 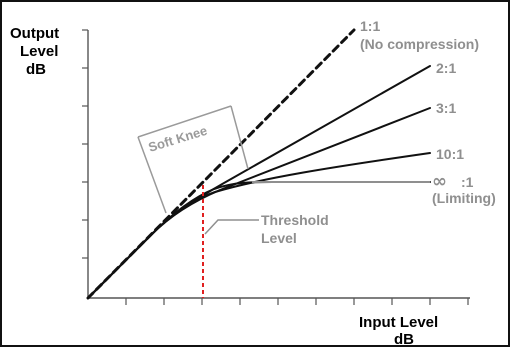 What do you see at coordinates (193, 159) in the screenshot?
I see `soft-knee-bracket` at bounding box center [193, 159].